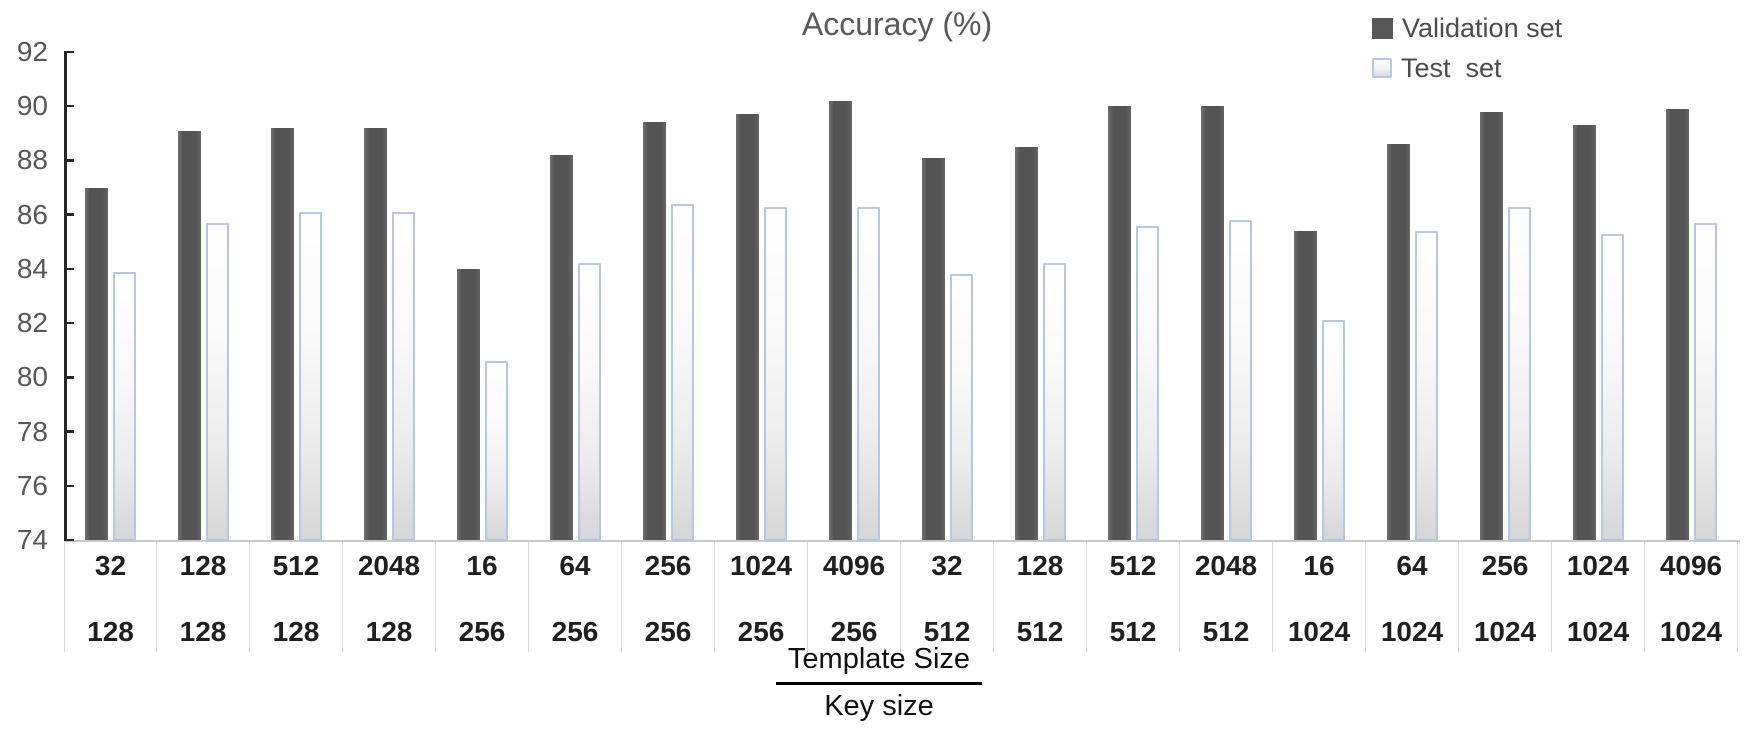 The image size is (1750, 748). Describe the element at coordinates (32, 51) in the screenshot. I see `y-tick-label: 92` at that location.